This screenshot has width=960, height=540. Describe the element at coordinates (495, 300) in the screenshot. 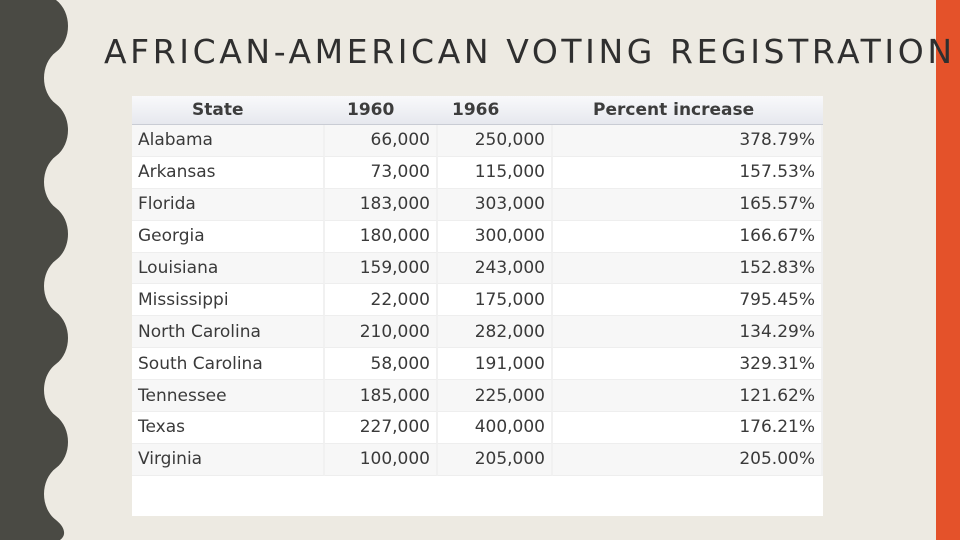

I see `cell-1966: 175,000` at that location.